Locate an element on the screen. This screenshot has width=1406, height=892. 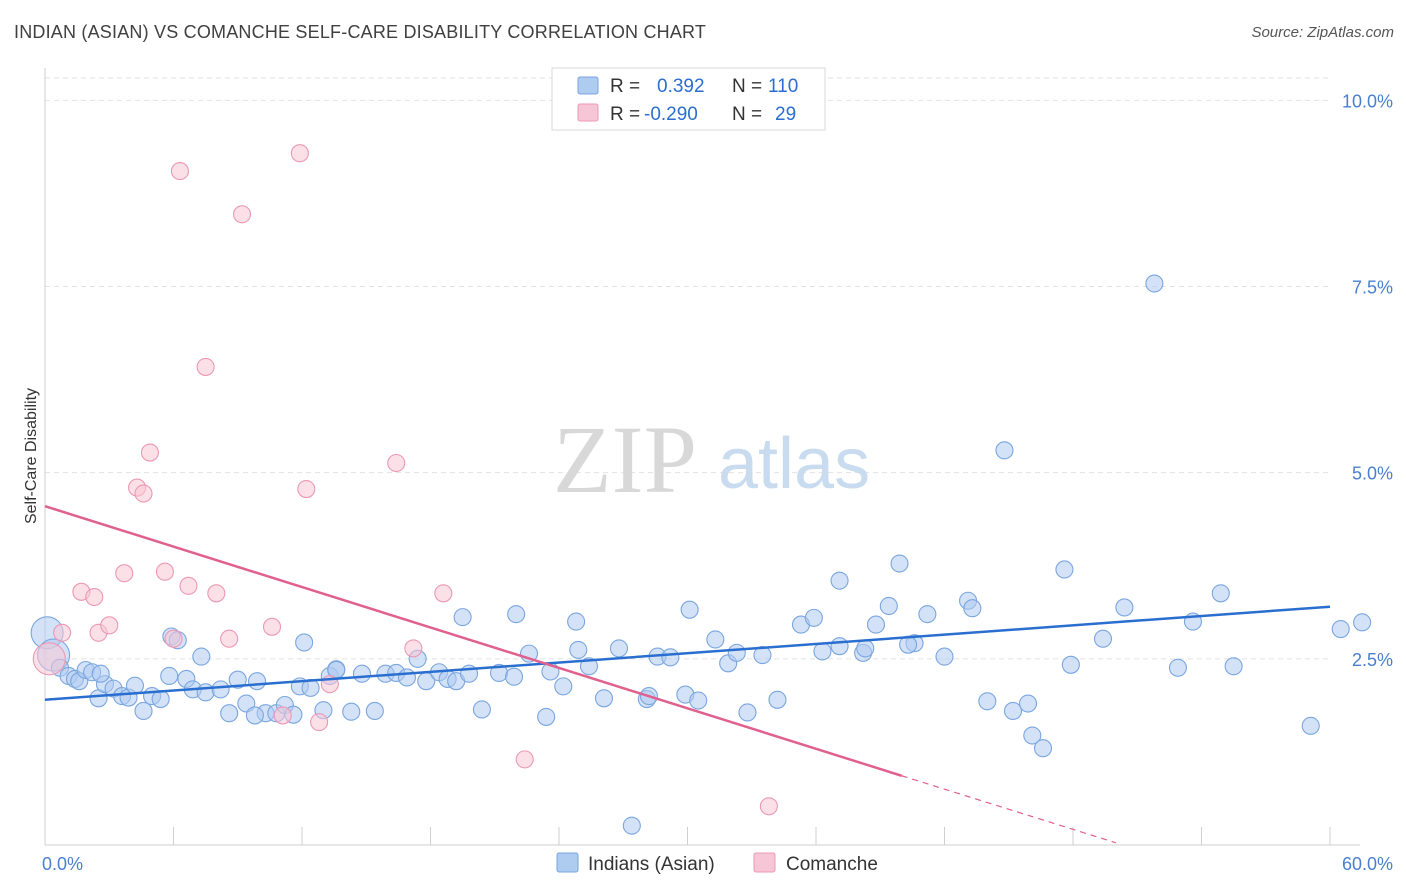
bottom-legend-swatch-blue is located at coordinates (567, 862).